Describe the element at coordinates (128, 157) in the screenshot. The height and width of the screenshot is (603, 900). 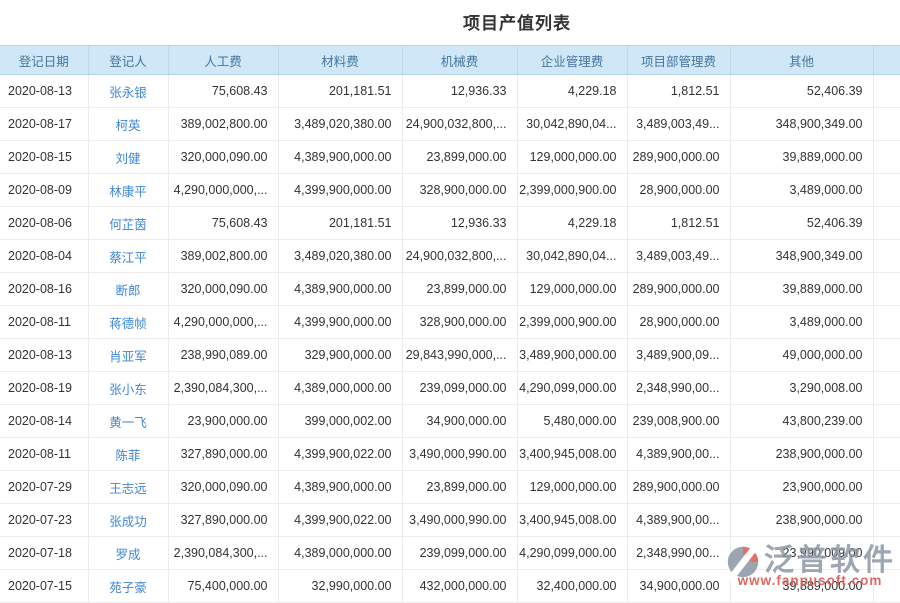
I see `registrant-link: 刘健` at that location.